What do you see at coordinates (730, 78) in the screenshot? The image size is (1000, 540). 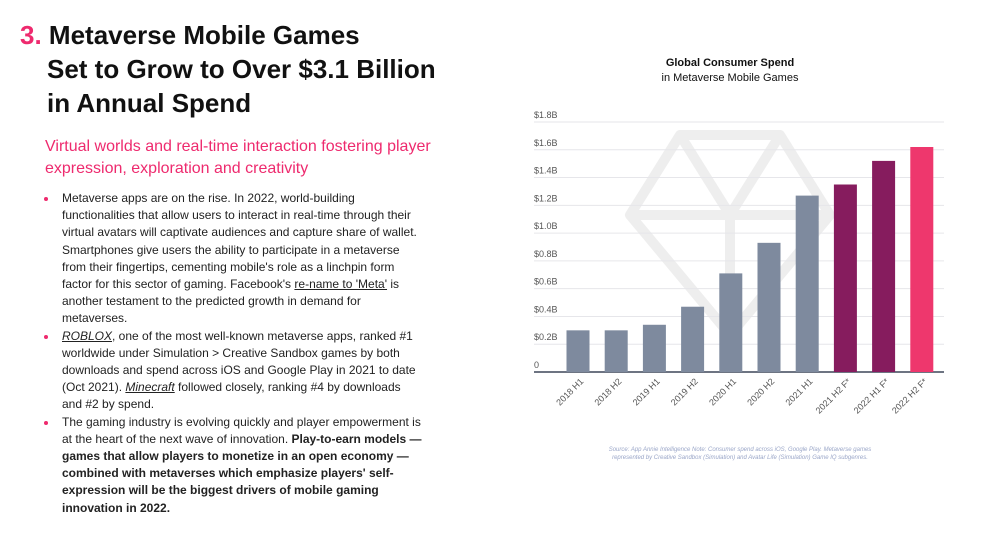 I see `chart-subtitle: in Metaverse Mobile Games` at bounding box center [730, 78].